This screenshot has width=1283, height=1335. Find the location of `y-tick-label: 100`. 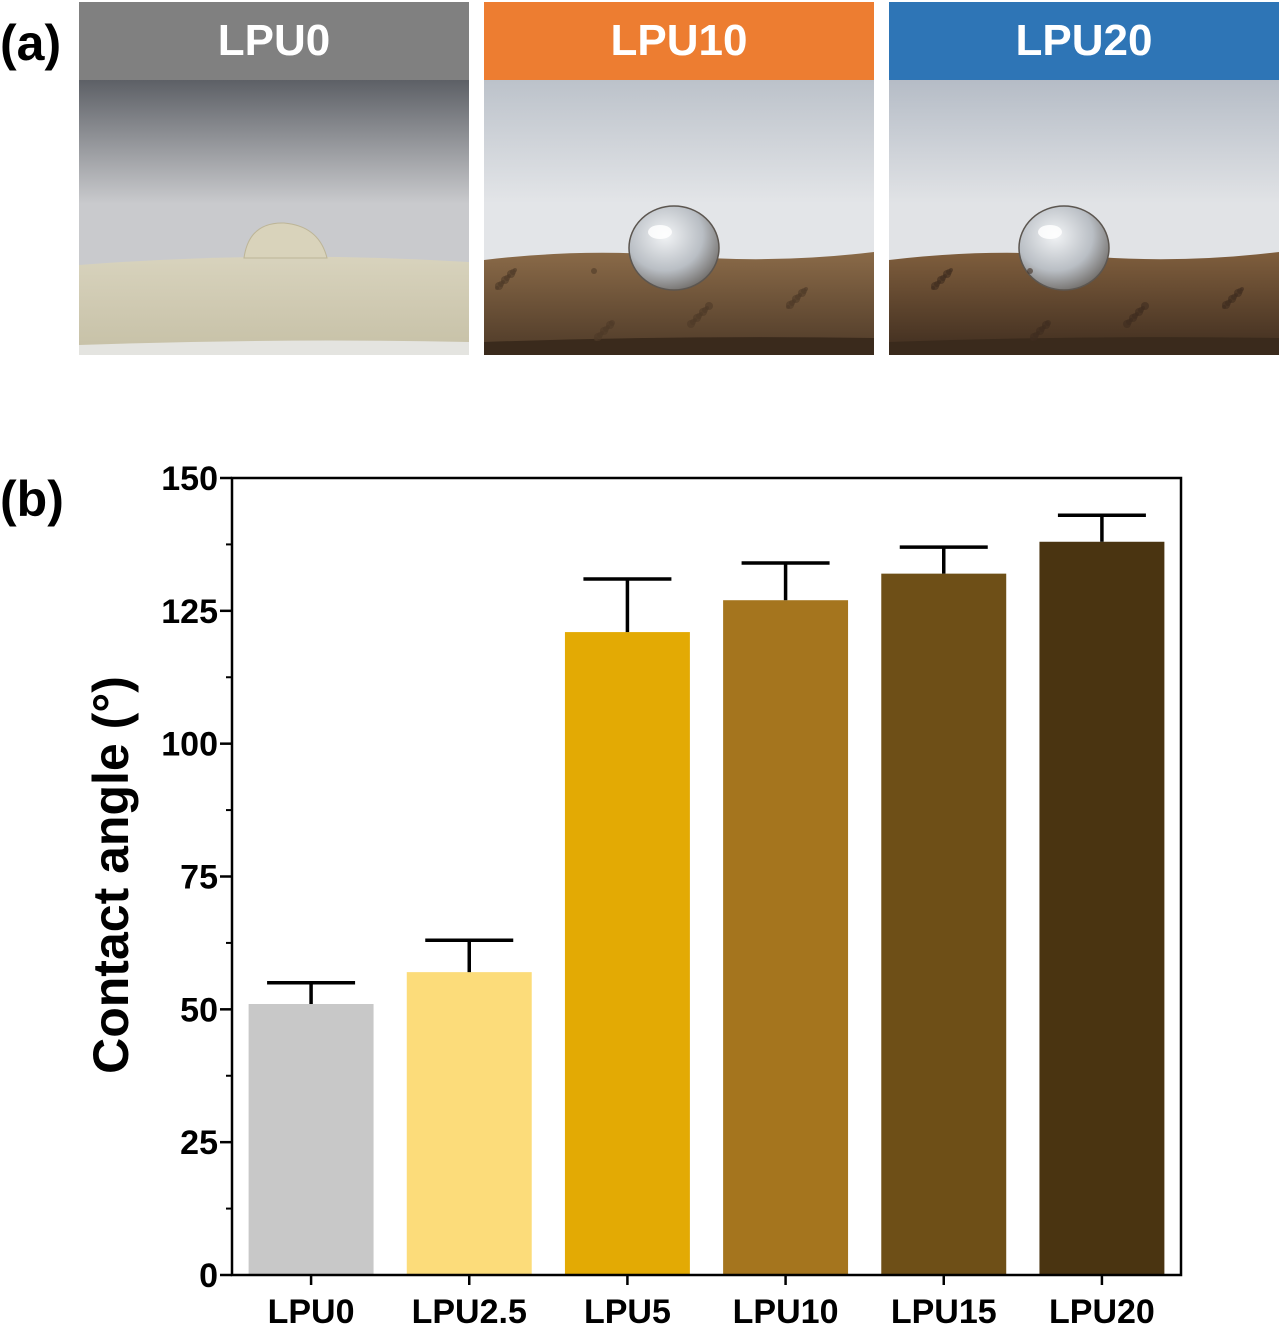

y-tick-label: 100 is located at coordinates (189, 745).